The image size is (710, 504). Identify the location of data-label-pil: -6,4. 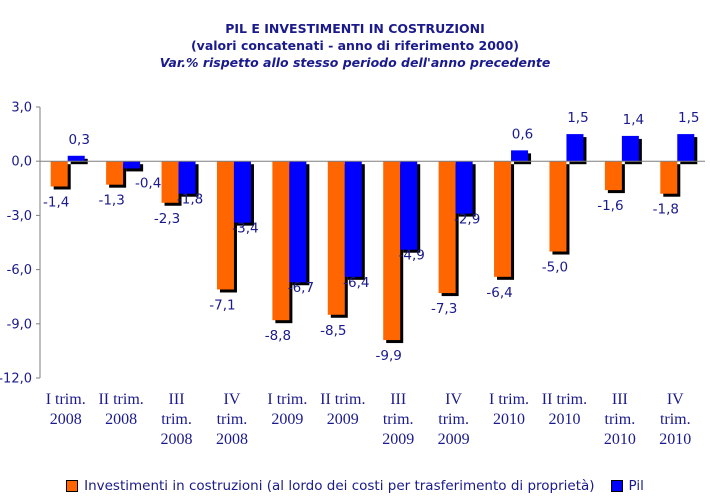
(356, 283).